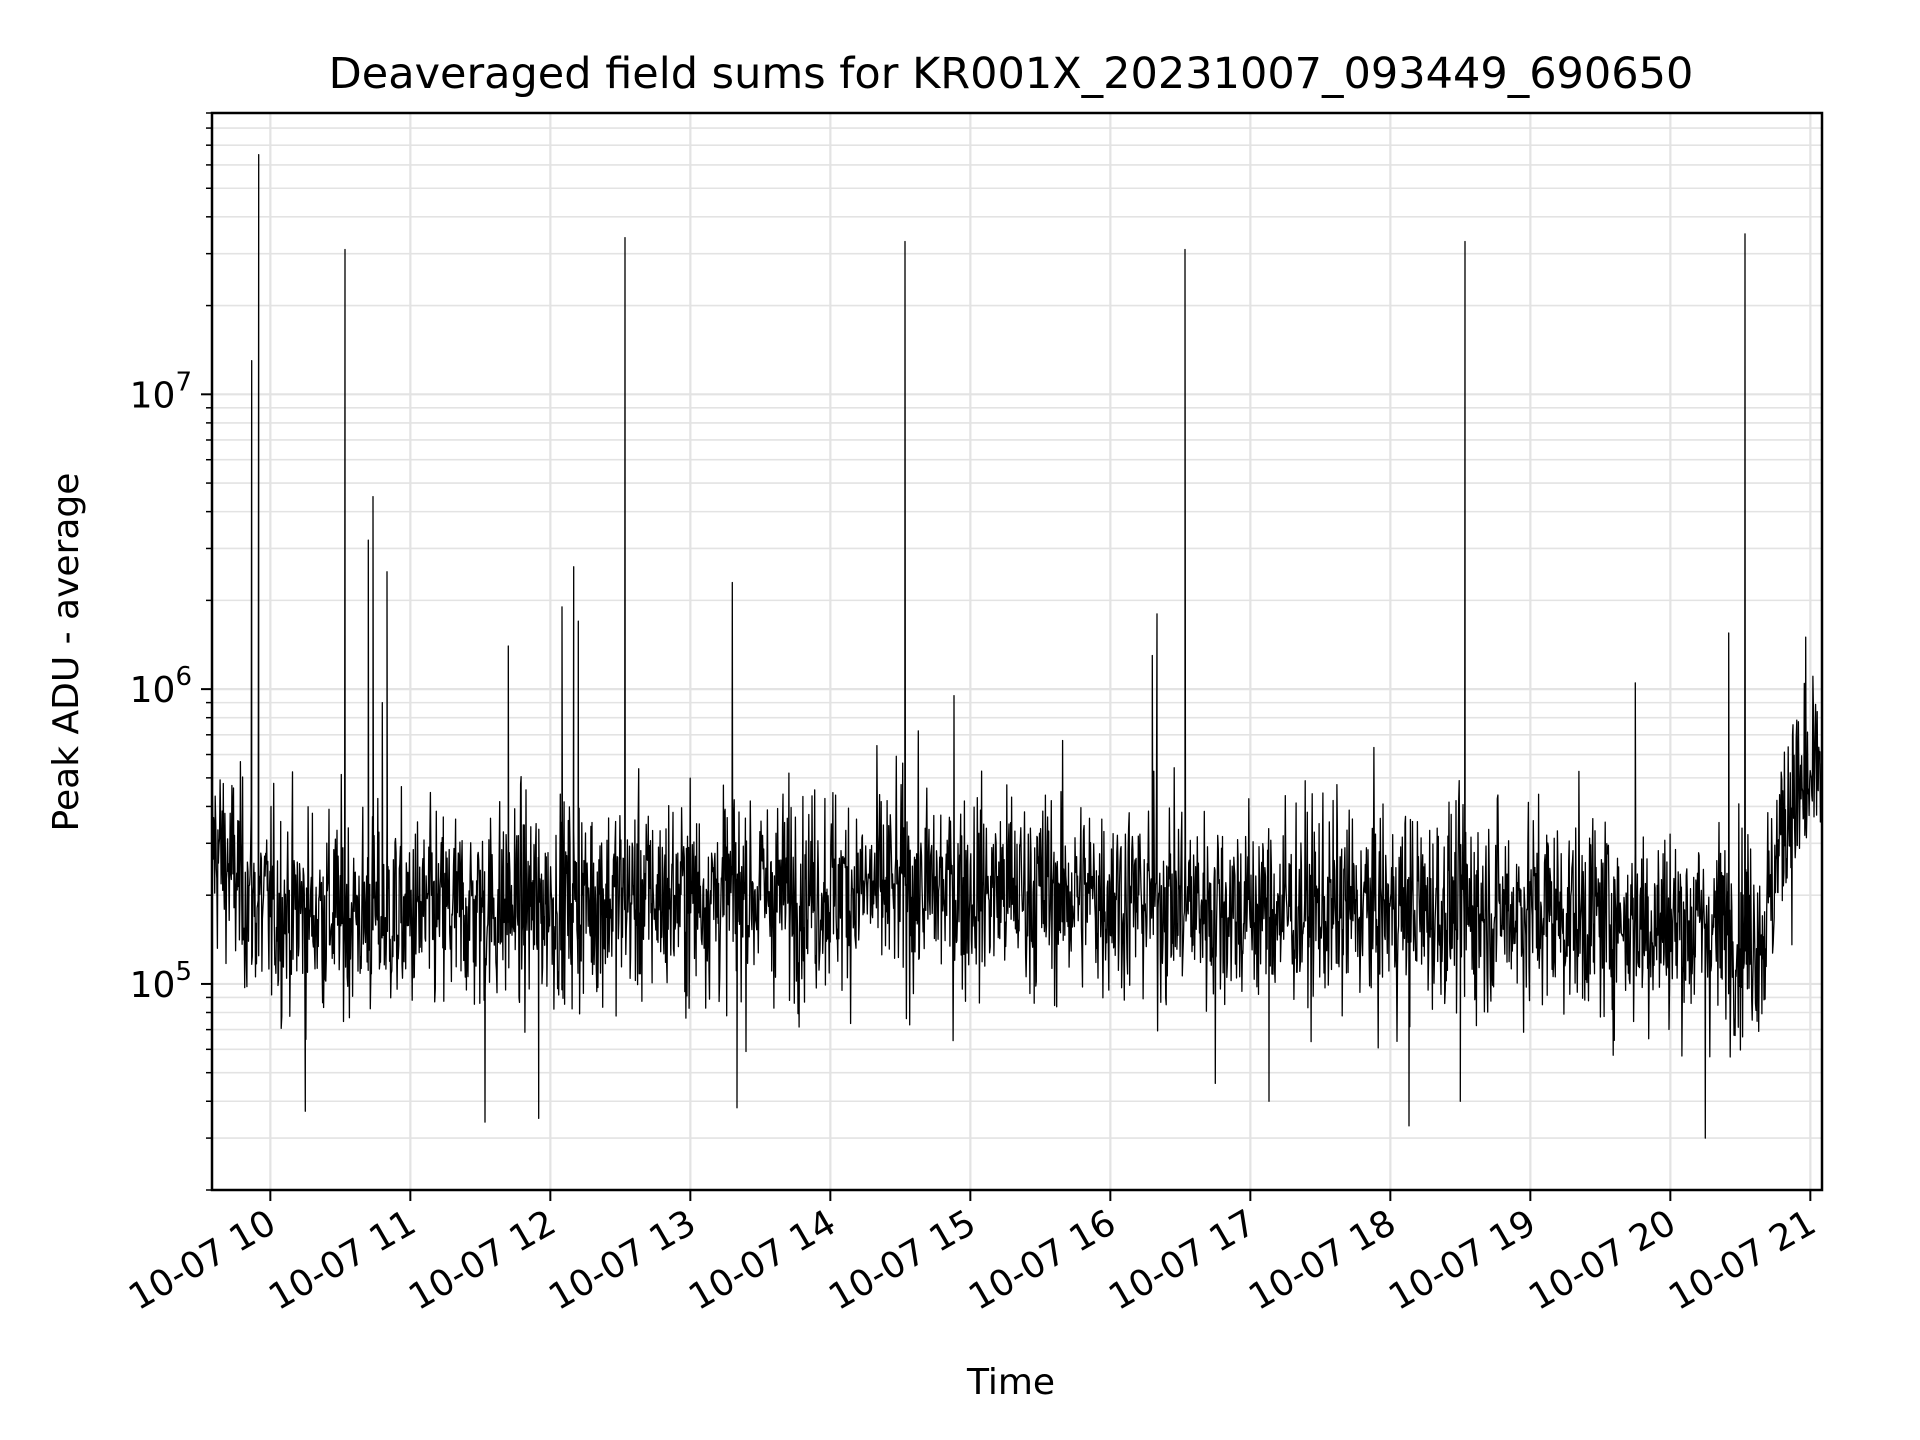 This screenshot has height=1440, width=1920. What do you see at coordinates (1010, 1382) in the screenshot?
I see `x-axis-title: Time` at bounding box center [1010, 1382].